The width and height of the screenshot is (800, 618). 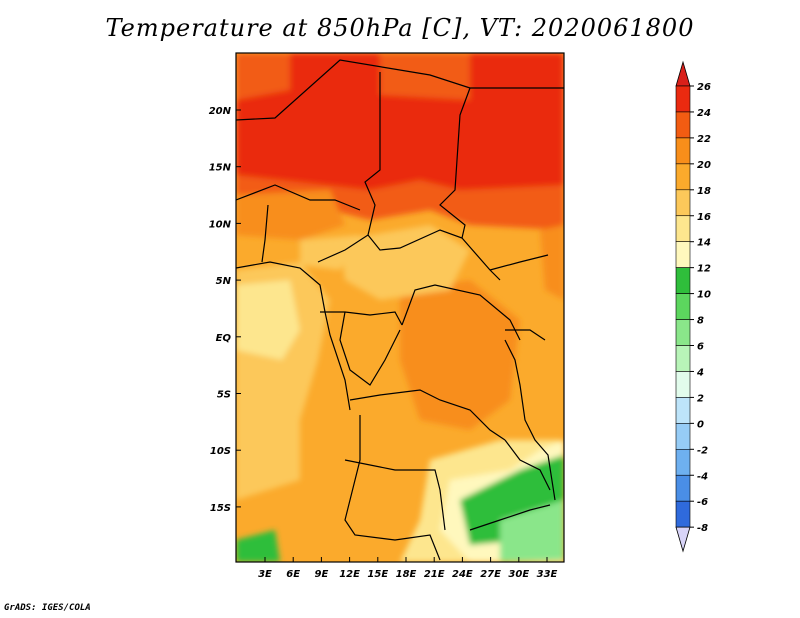 What do you see at coordinates (700, 321) in the screenshot?
I see `colorbar-label: 8` at bounding box center [700, 321].